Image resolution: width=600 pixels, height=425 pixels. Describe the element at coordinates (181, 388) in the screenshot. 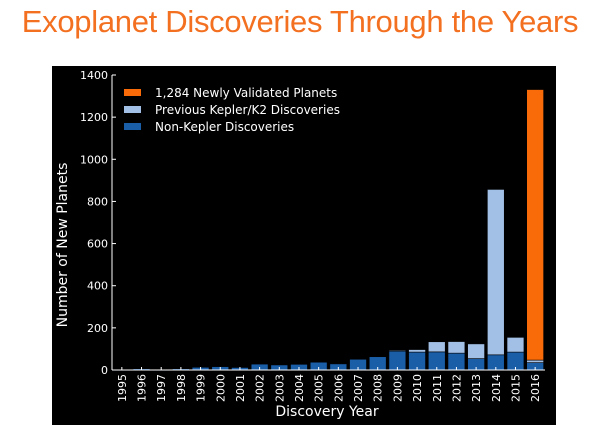

I see `x-tick-label: 1998` at that location.